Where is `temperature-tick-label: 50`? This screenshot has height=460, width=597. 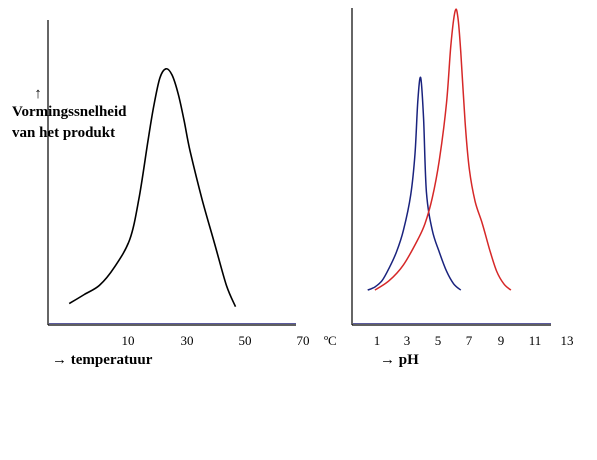
temperature-tick-label: 50 is located at coordinates (245, 340).